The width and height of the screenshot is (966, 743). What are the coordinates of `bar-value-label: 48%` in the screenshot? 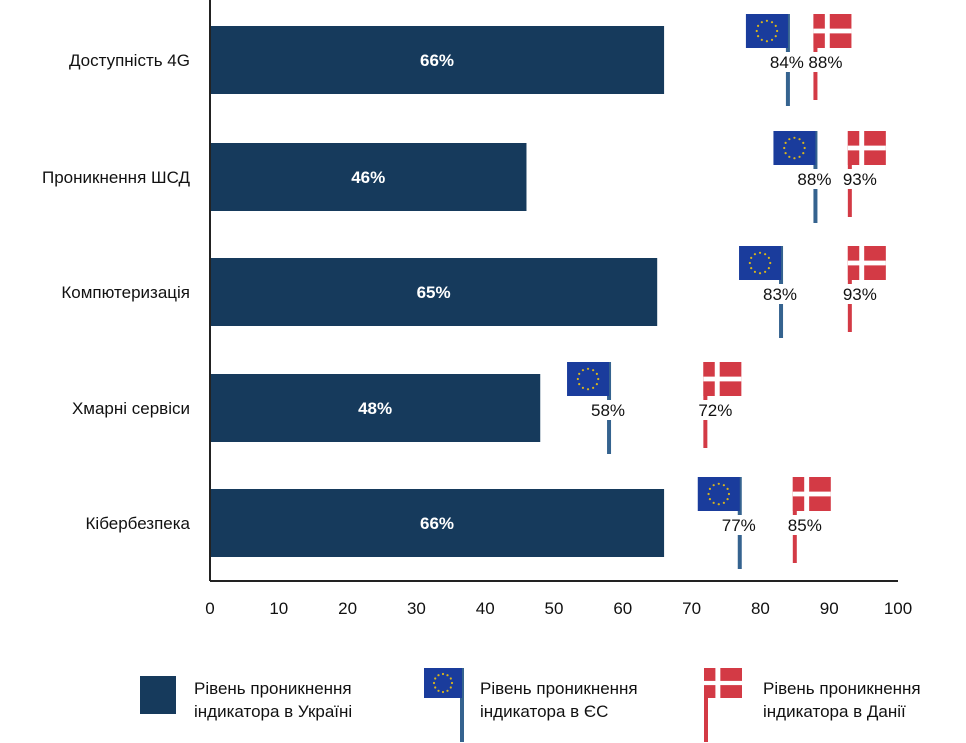 It's located at (375, 408).